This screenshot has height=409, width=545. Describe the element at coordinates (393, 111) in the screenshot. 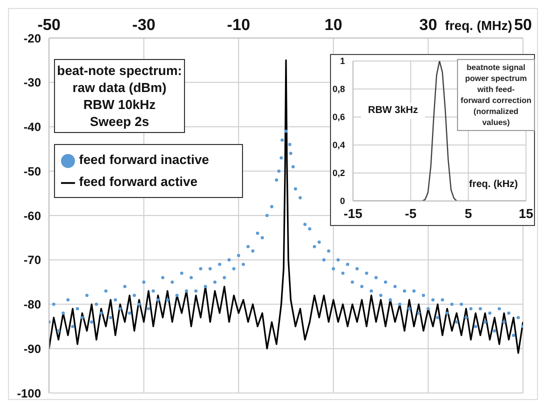

I see `annotation: RBW 3kHz` at that location.